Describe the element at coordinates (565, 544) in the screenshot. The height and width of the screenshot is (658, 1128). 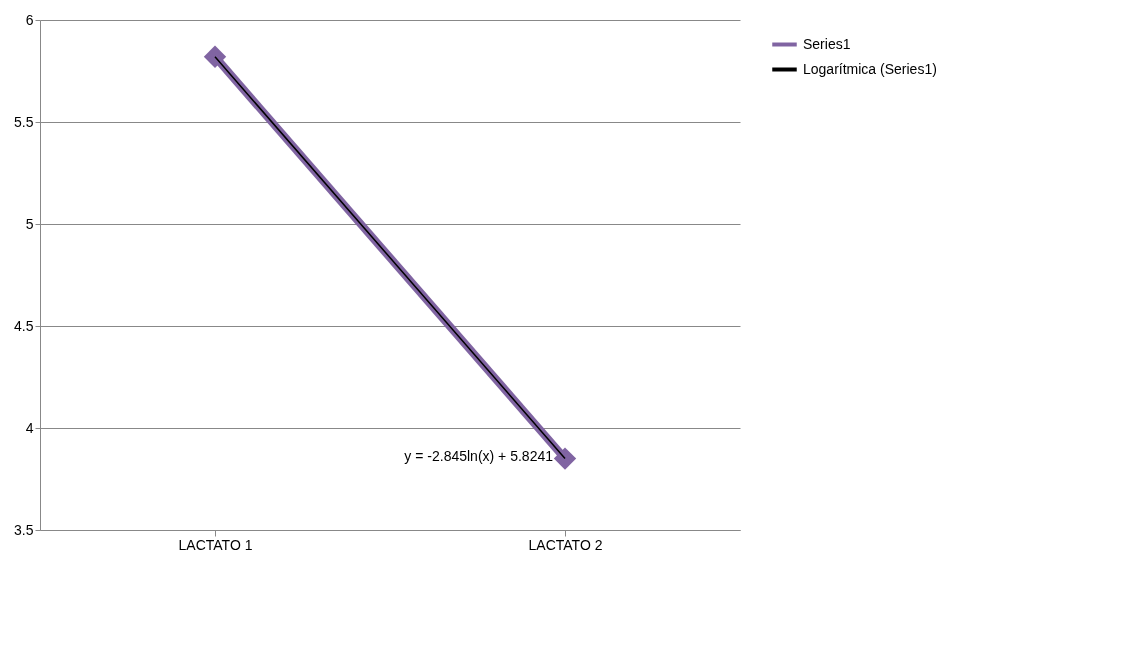
I see `x-tick-label: LACTATO 2` at that location.